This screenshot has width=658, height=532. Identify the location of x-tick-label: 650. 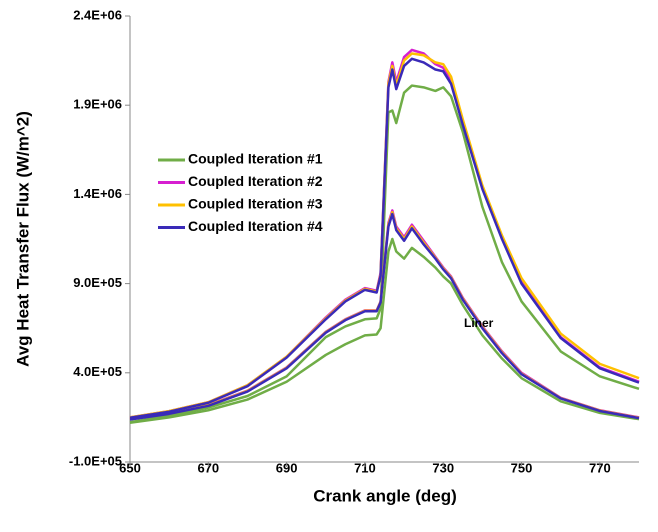
(130, 467).